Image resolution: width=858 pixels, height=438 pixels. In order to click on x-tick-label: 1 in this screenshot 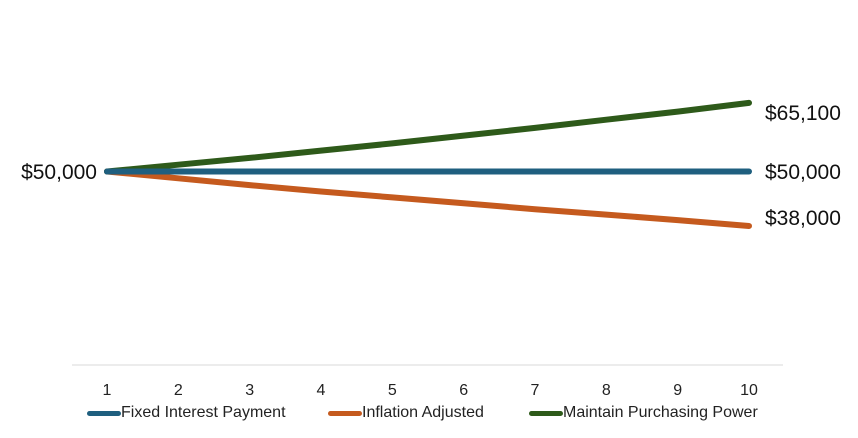, I will do `click(107, 390)`.